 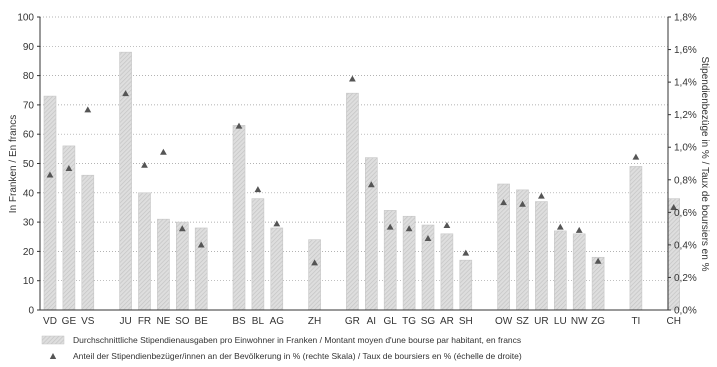 What do you see at coordinates (522, 321) in the screenshot?
I see `category-label: SZ` at bounding box center [522, 321].